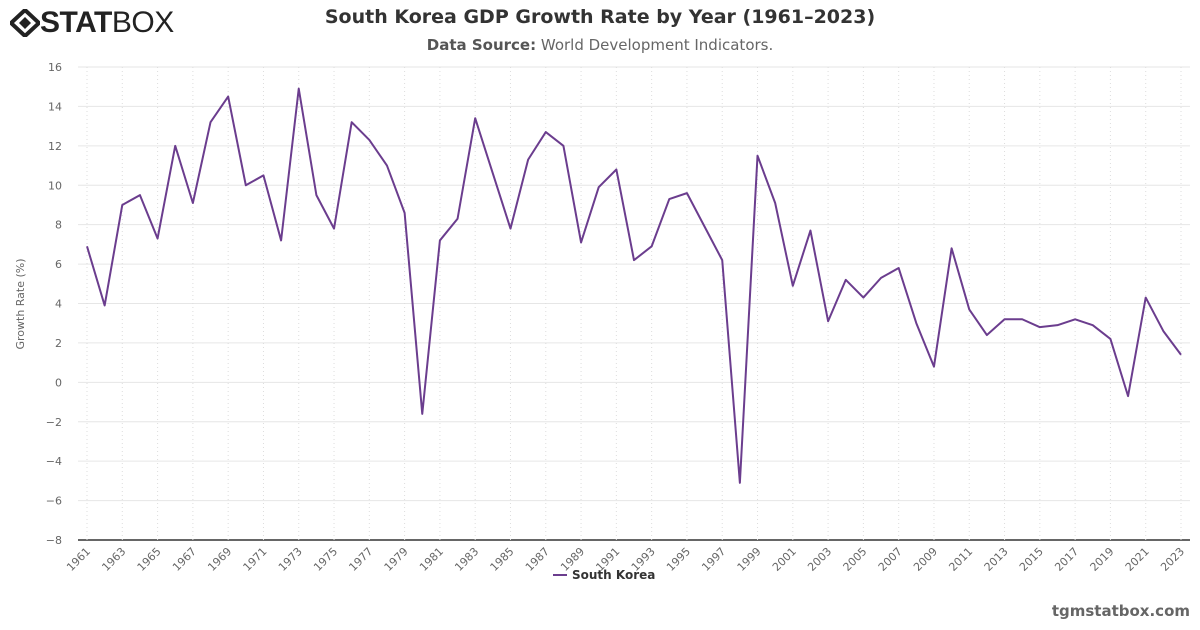  Describe the element at coordinates (784, 559) in the screenshot. I see `x-tick-label: 2001` at that location.